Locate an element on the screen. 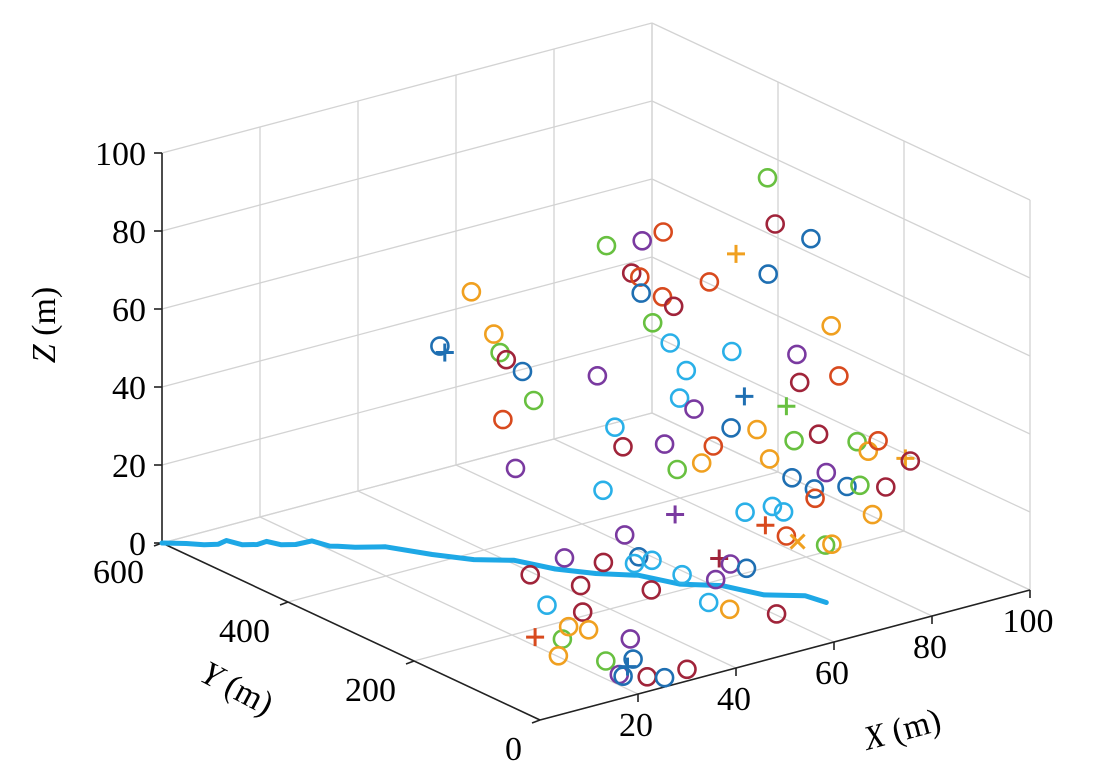  z-tick-label: 40 is located at coordinates (129, 388).